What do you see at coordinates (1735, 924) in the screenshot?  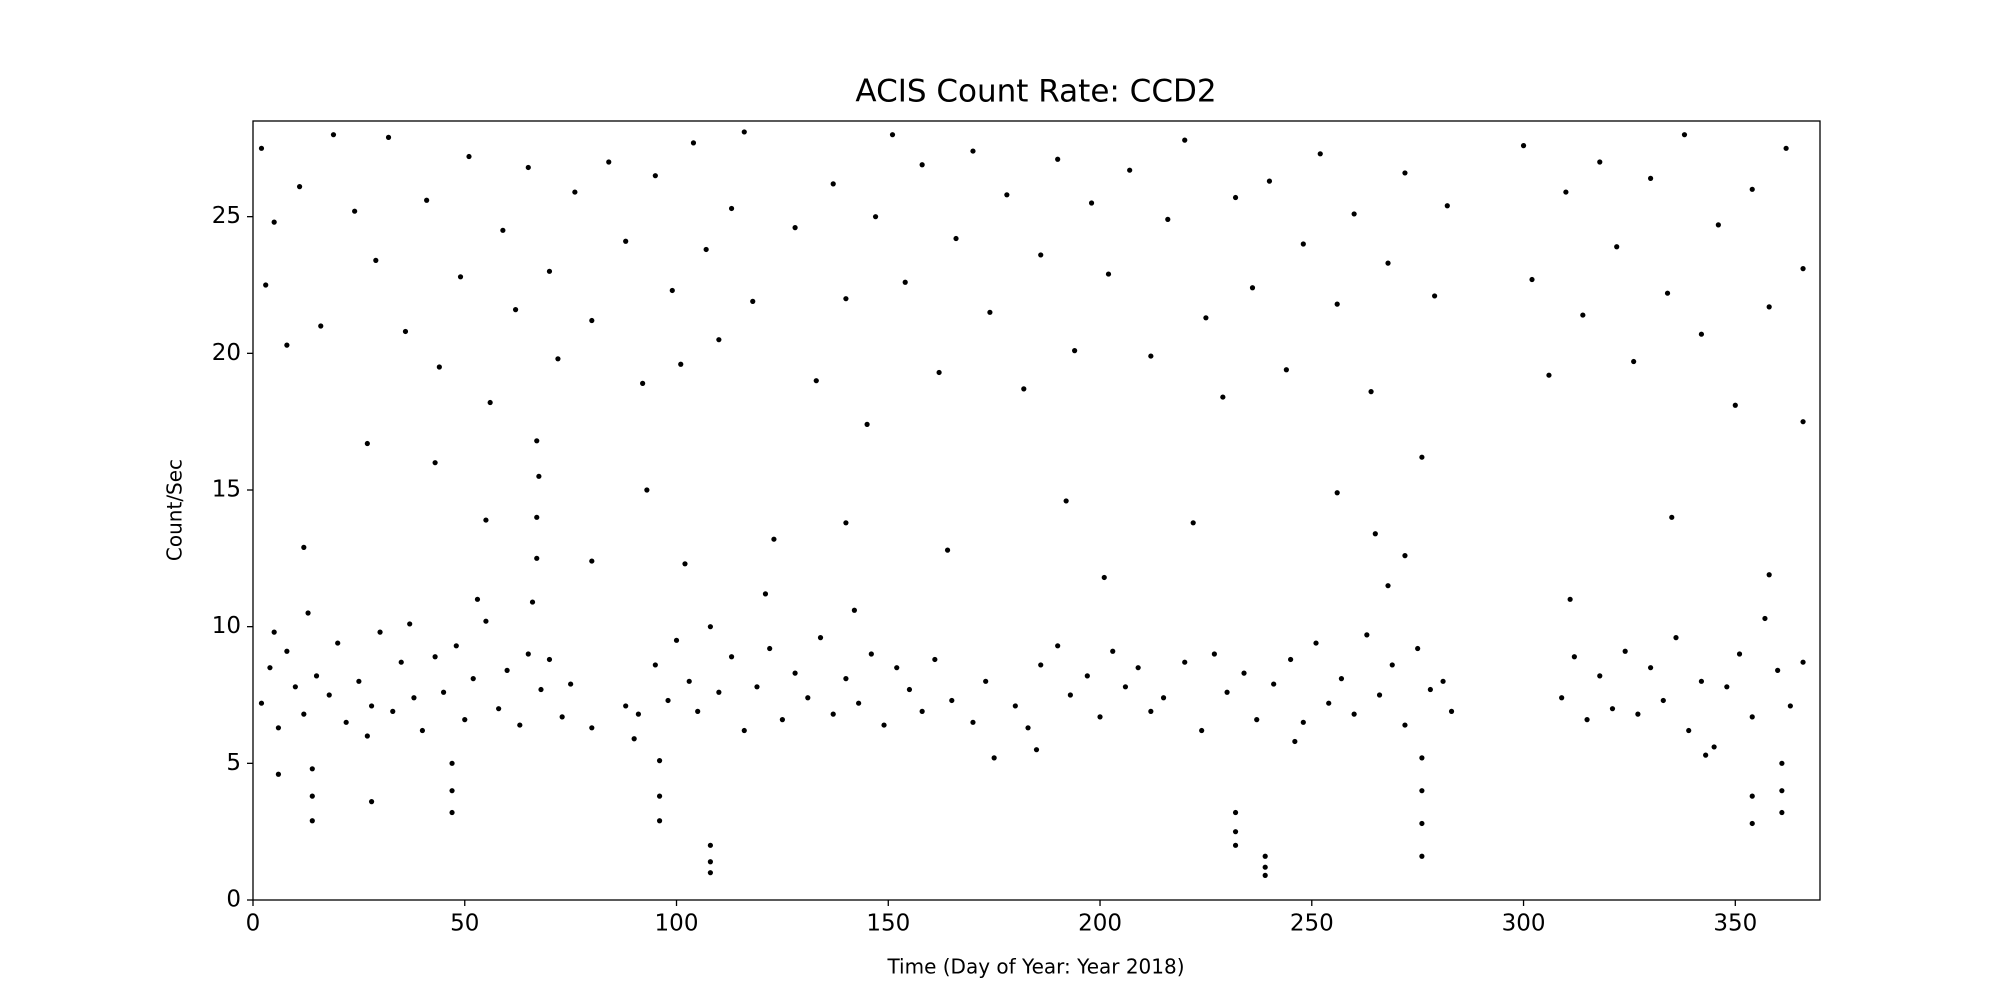 I see `x-tick-label: 350` at bounding box center [1735, 924].